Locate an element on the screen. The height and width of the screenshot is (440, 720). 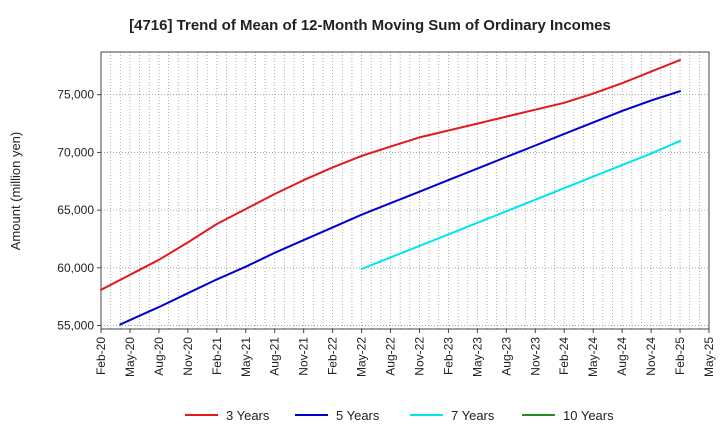
series-line-7-years is located at coordinates (520, 204).